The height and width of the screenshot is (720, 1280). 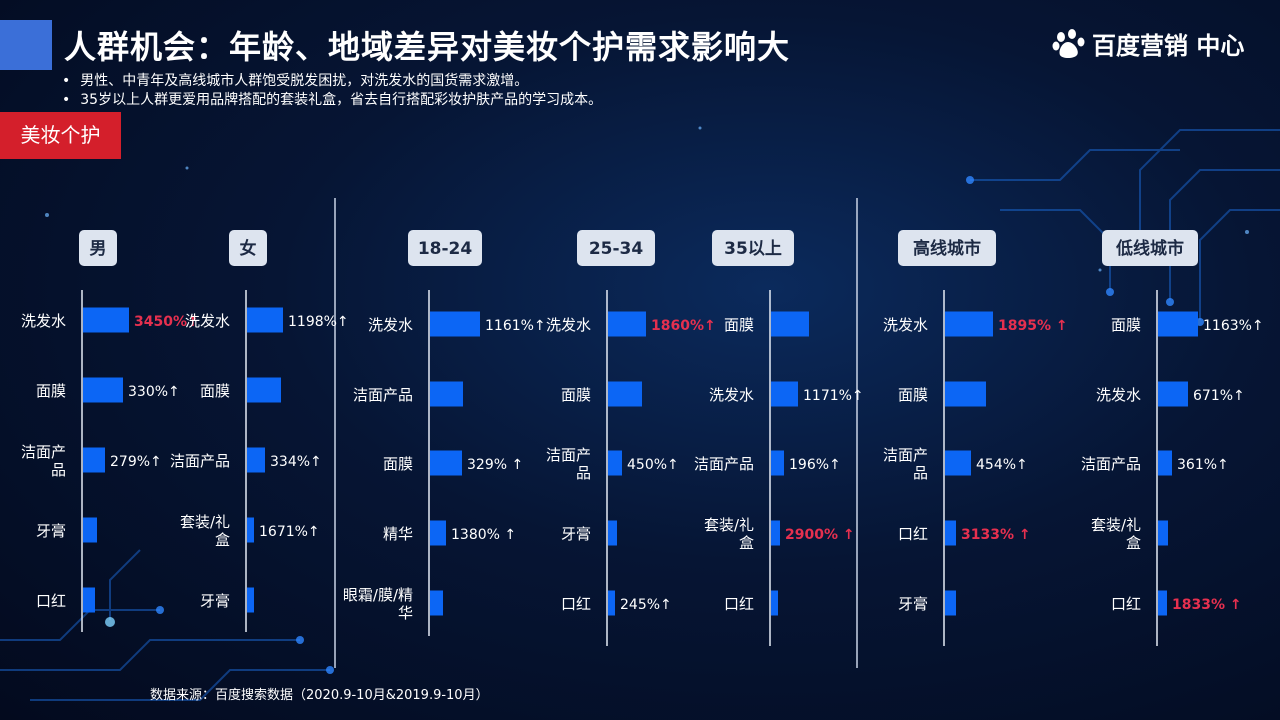 What do you see at coordinates (427, 47) in the screenshot?
I see `page-title: 人群机会：年龄、地域差异对美妆个护需求影响大` at bounding box center [427, 47].